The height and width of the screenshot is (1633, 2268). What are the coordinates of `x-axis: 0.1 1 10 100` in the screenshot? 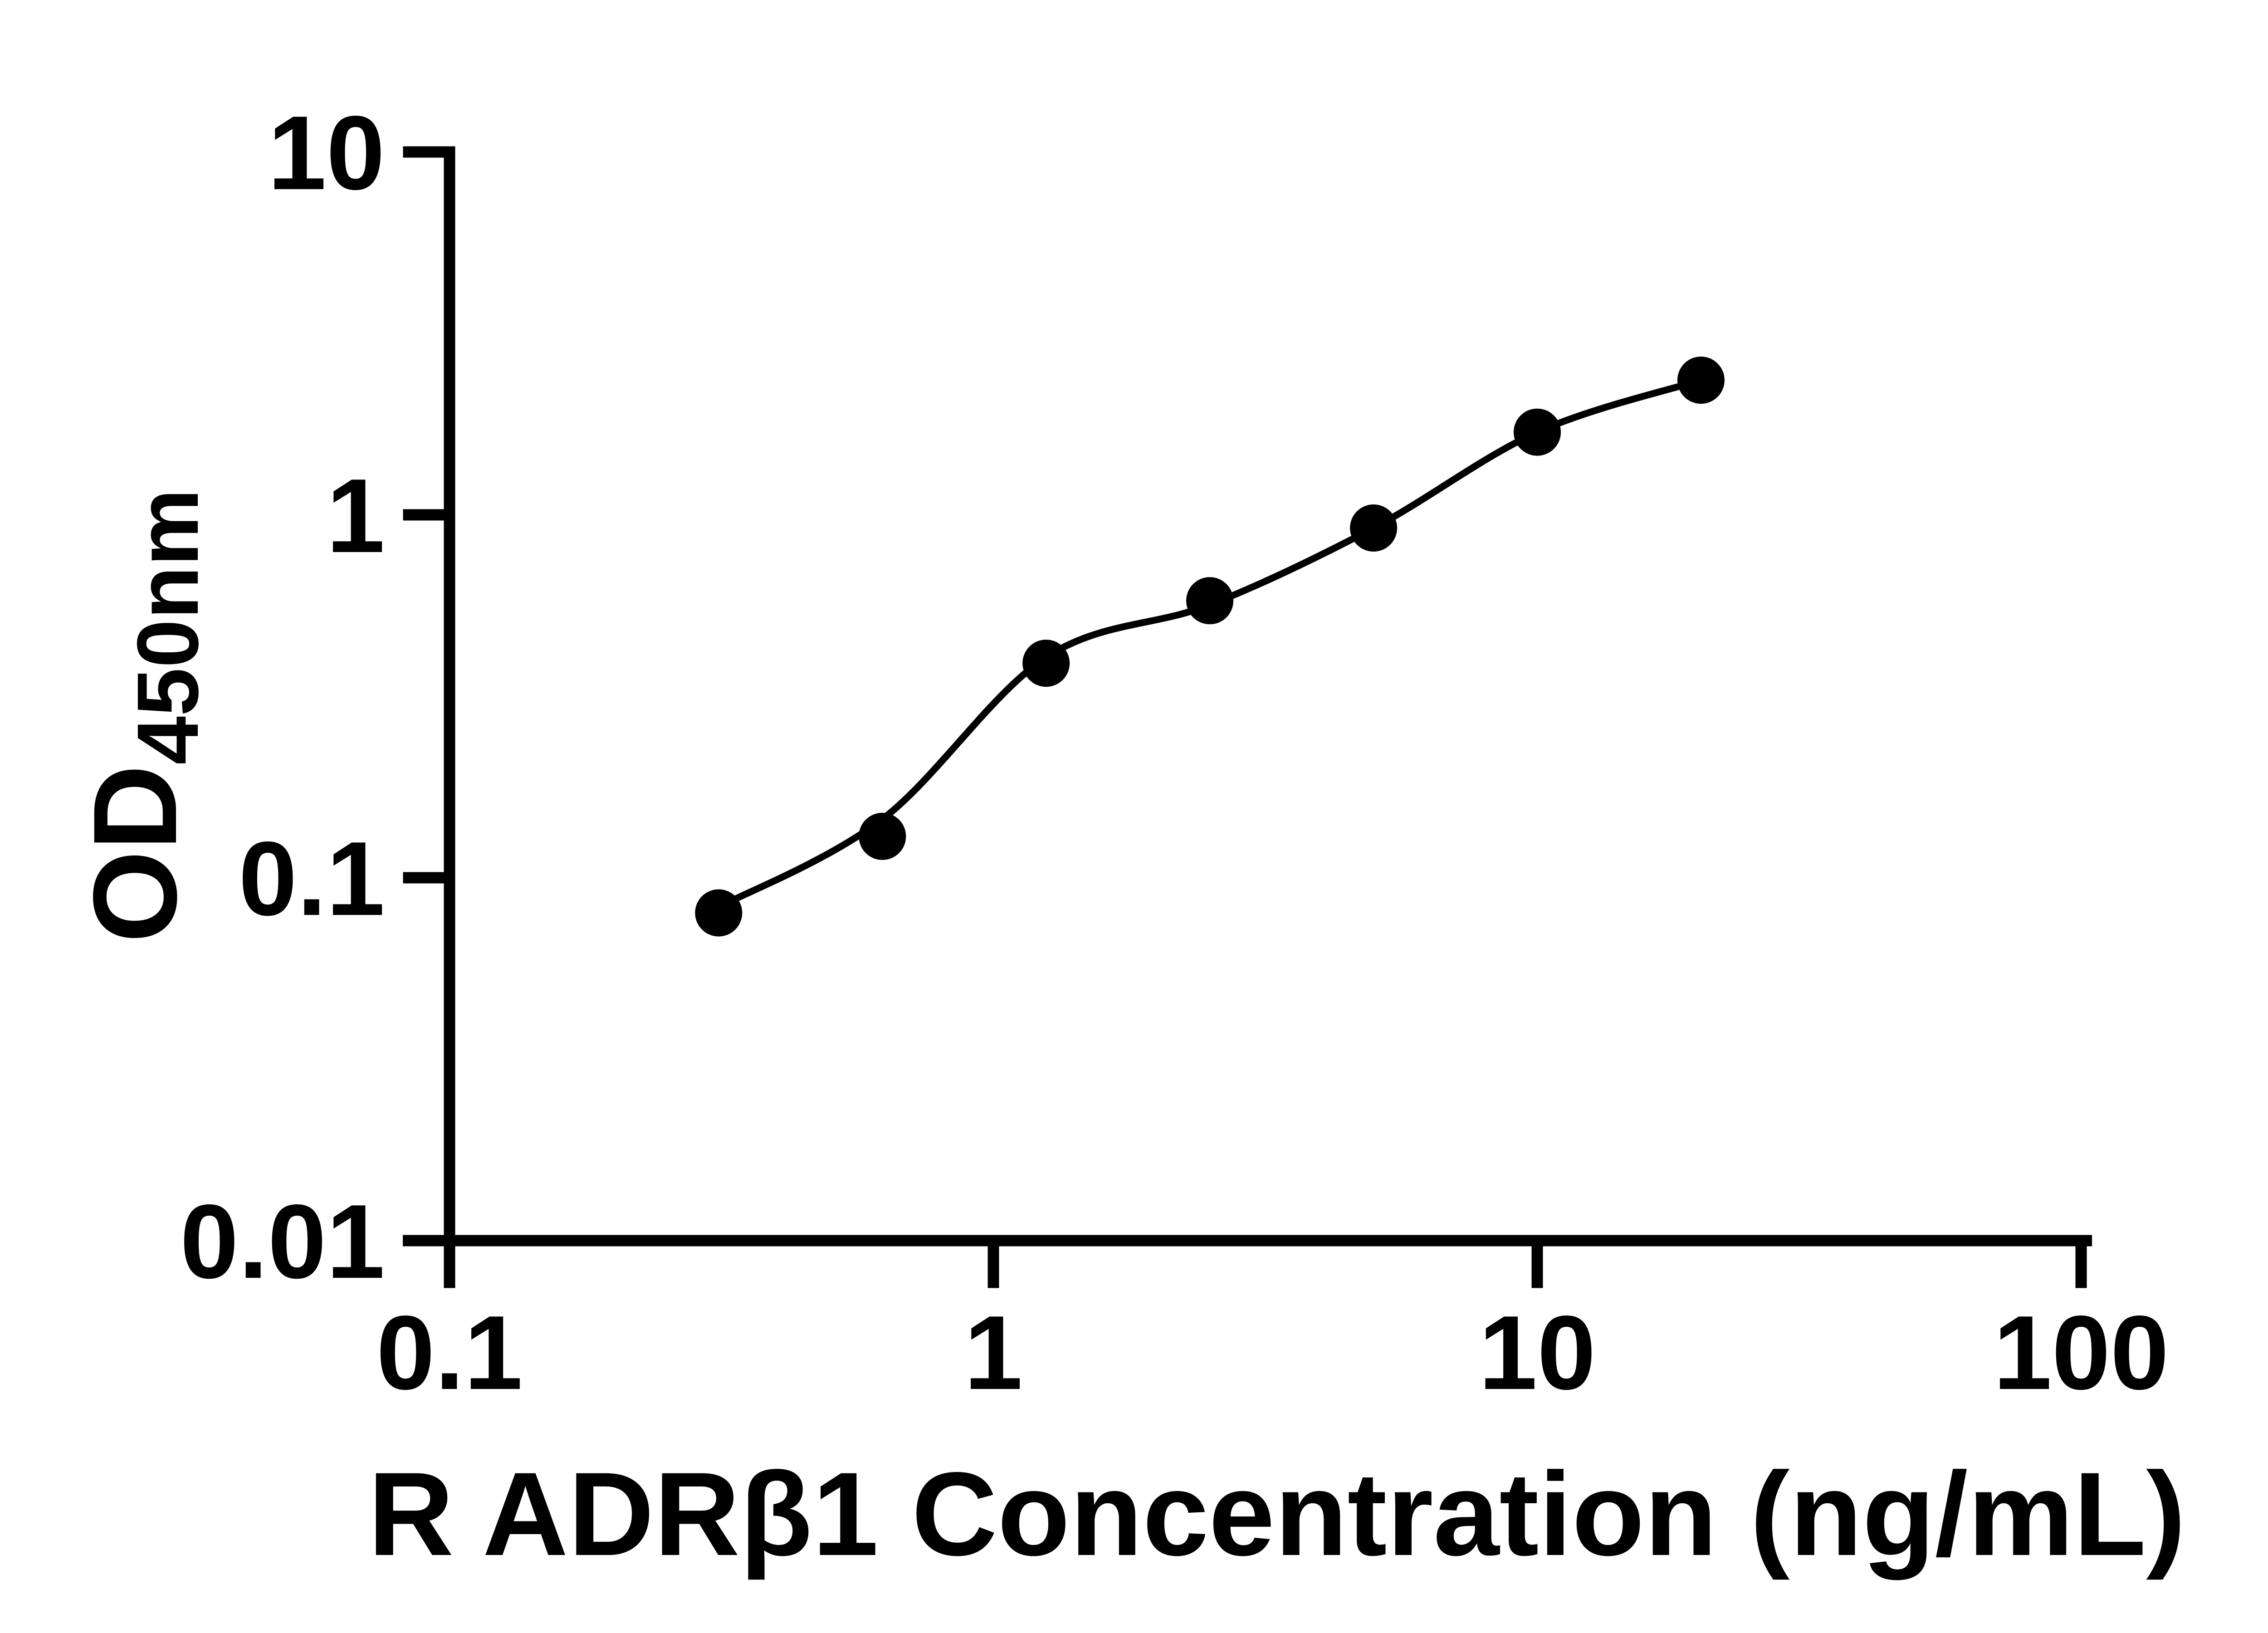 It's located at (1273, 1323).